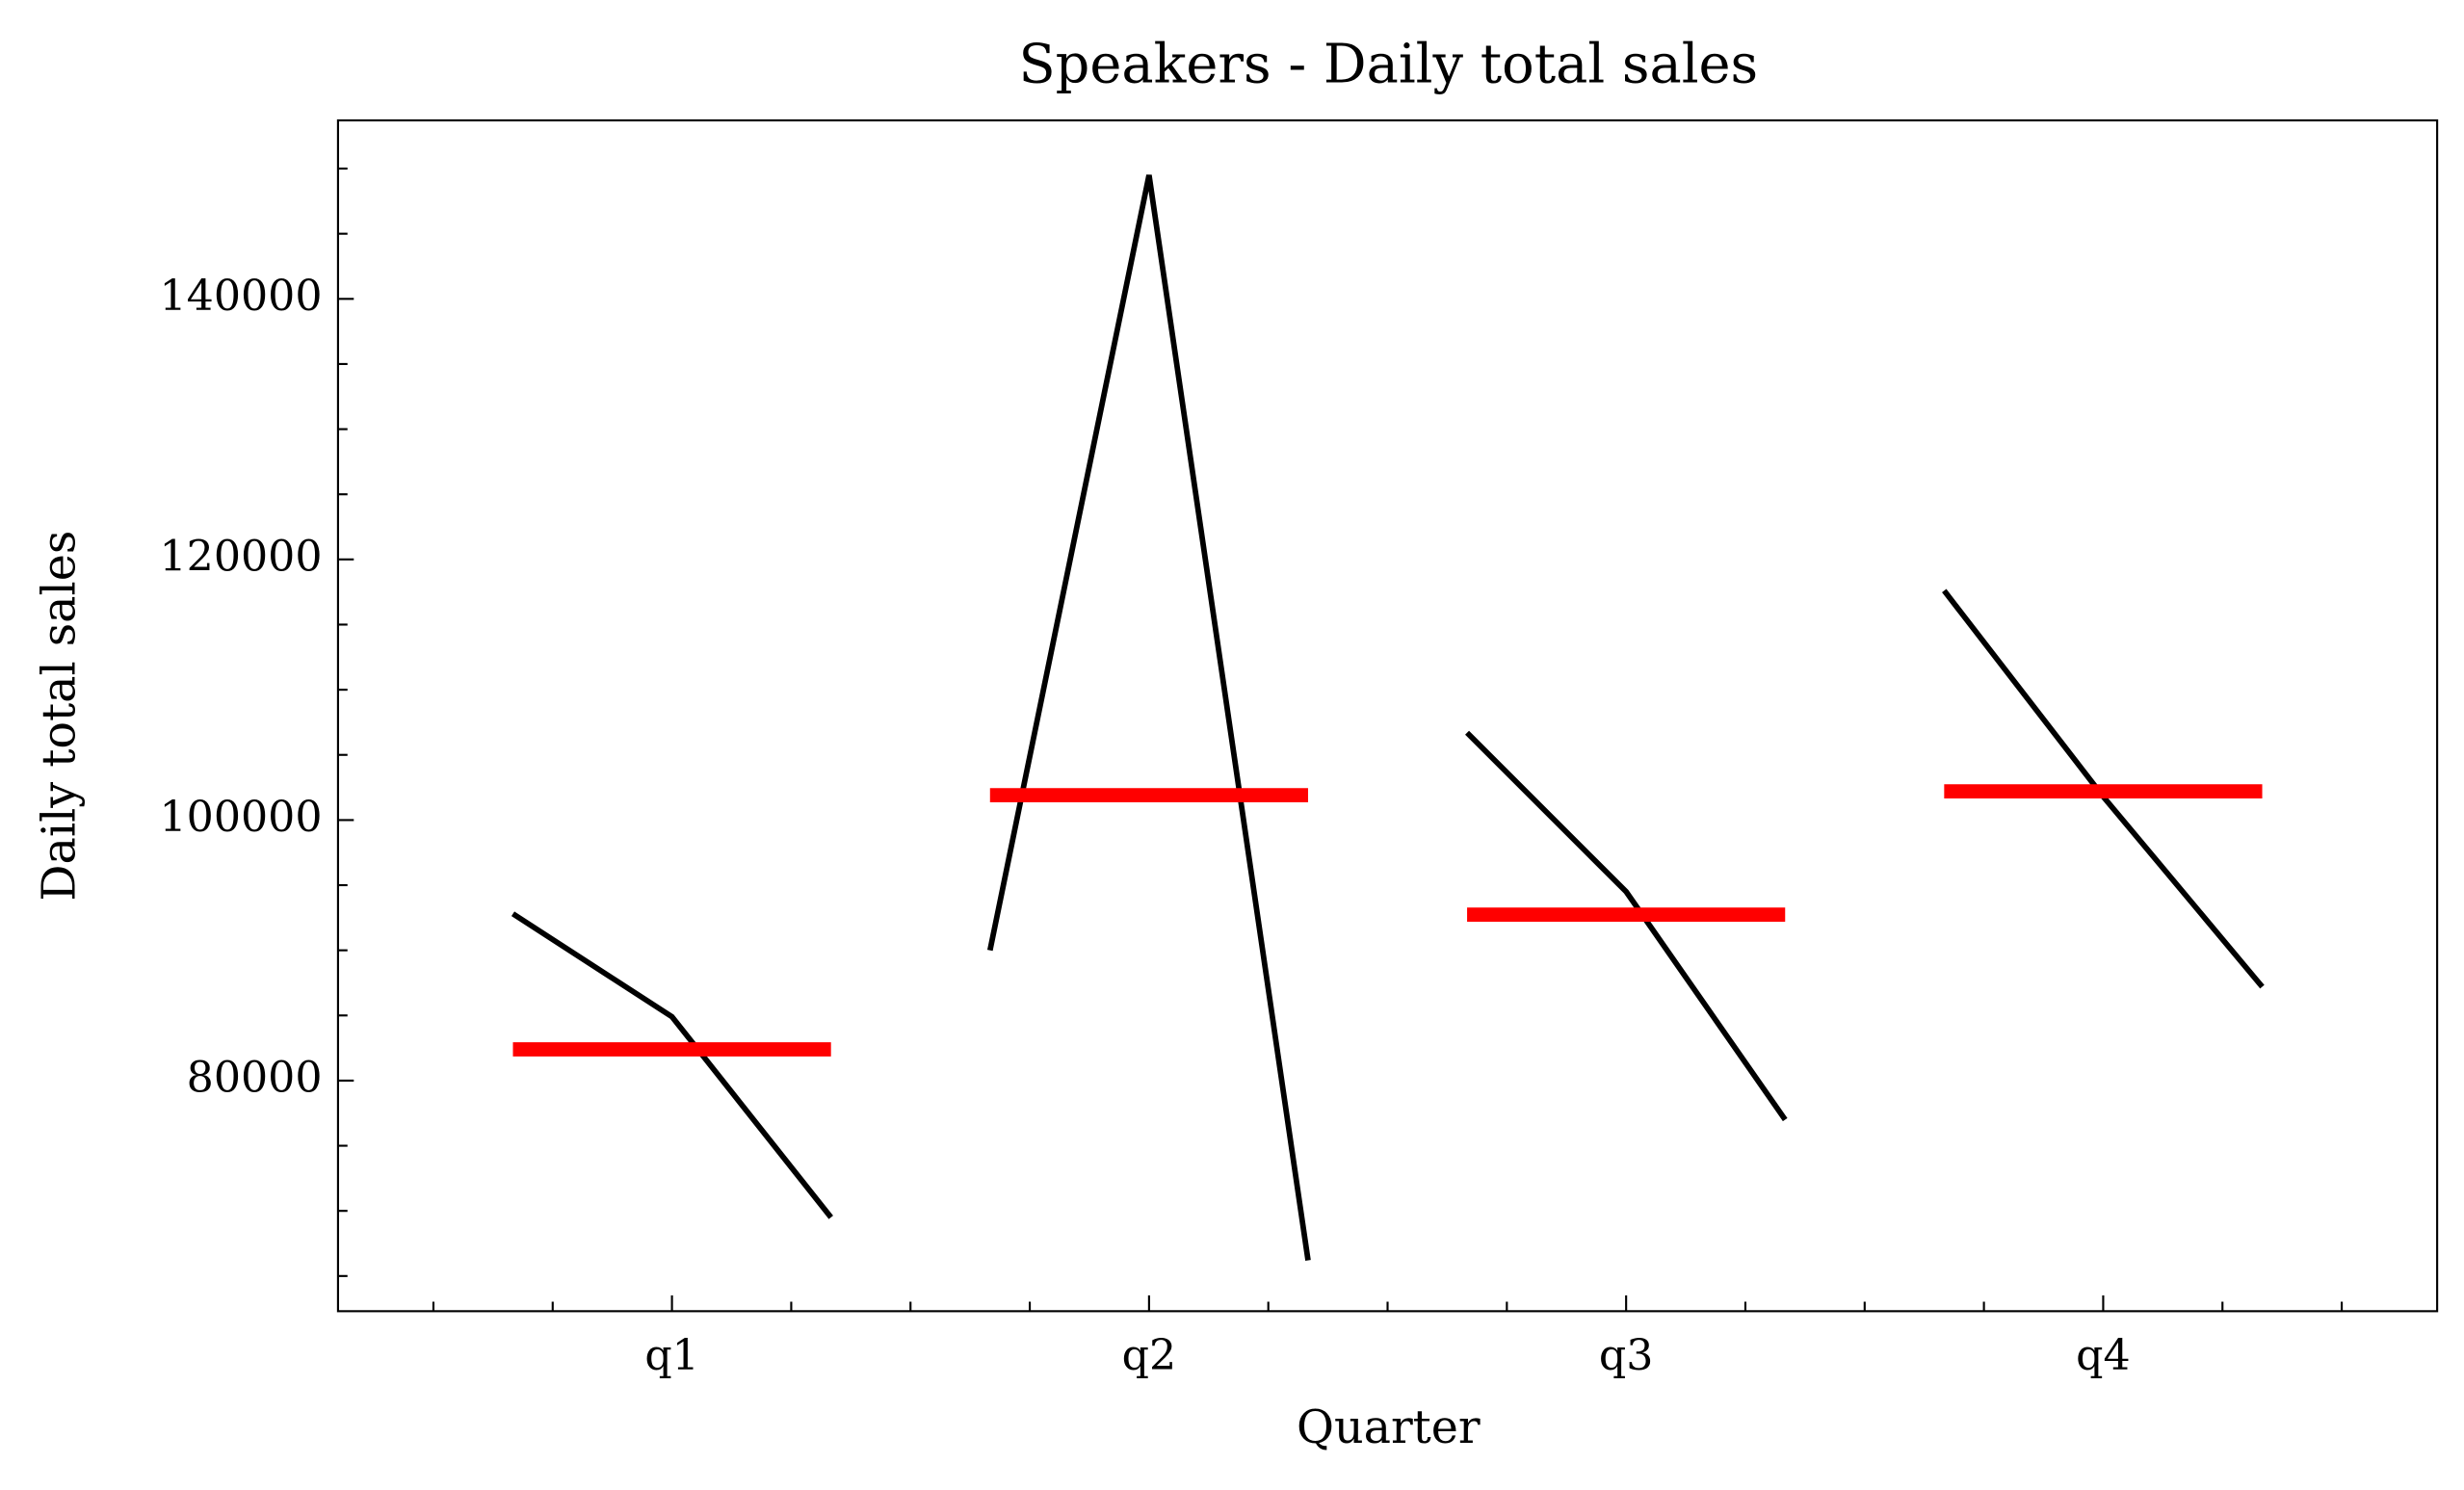 The height and width of the screenshot is (1490, 2464). Describe the element at coordinates (60, 717) in the screenshot. I see `y-axis-label: Daily total sales` at that location.